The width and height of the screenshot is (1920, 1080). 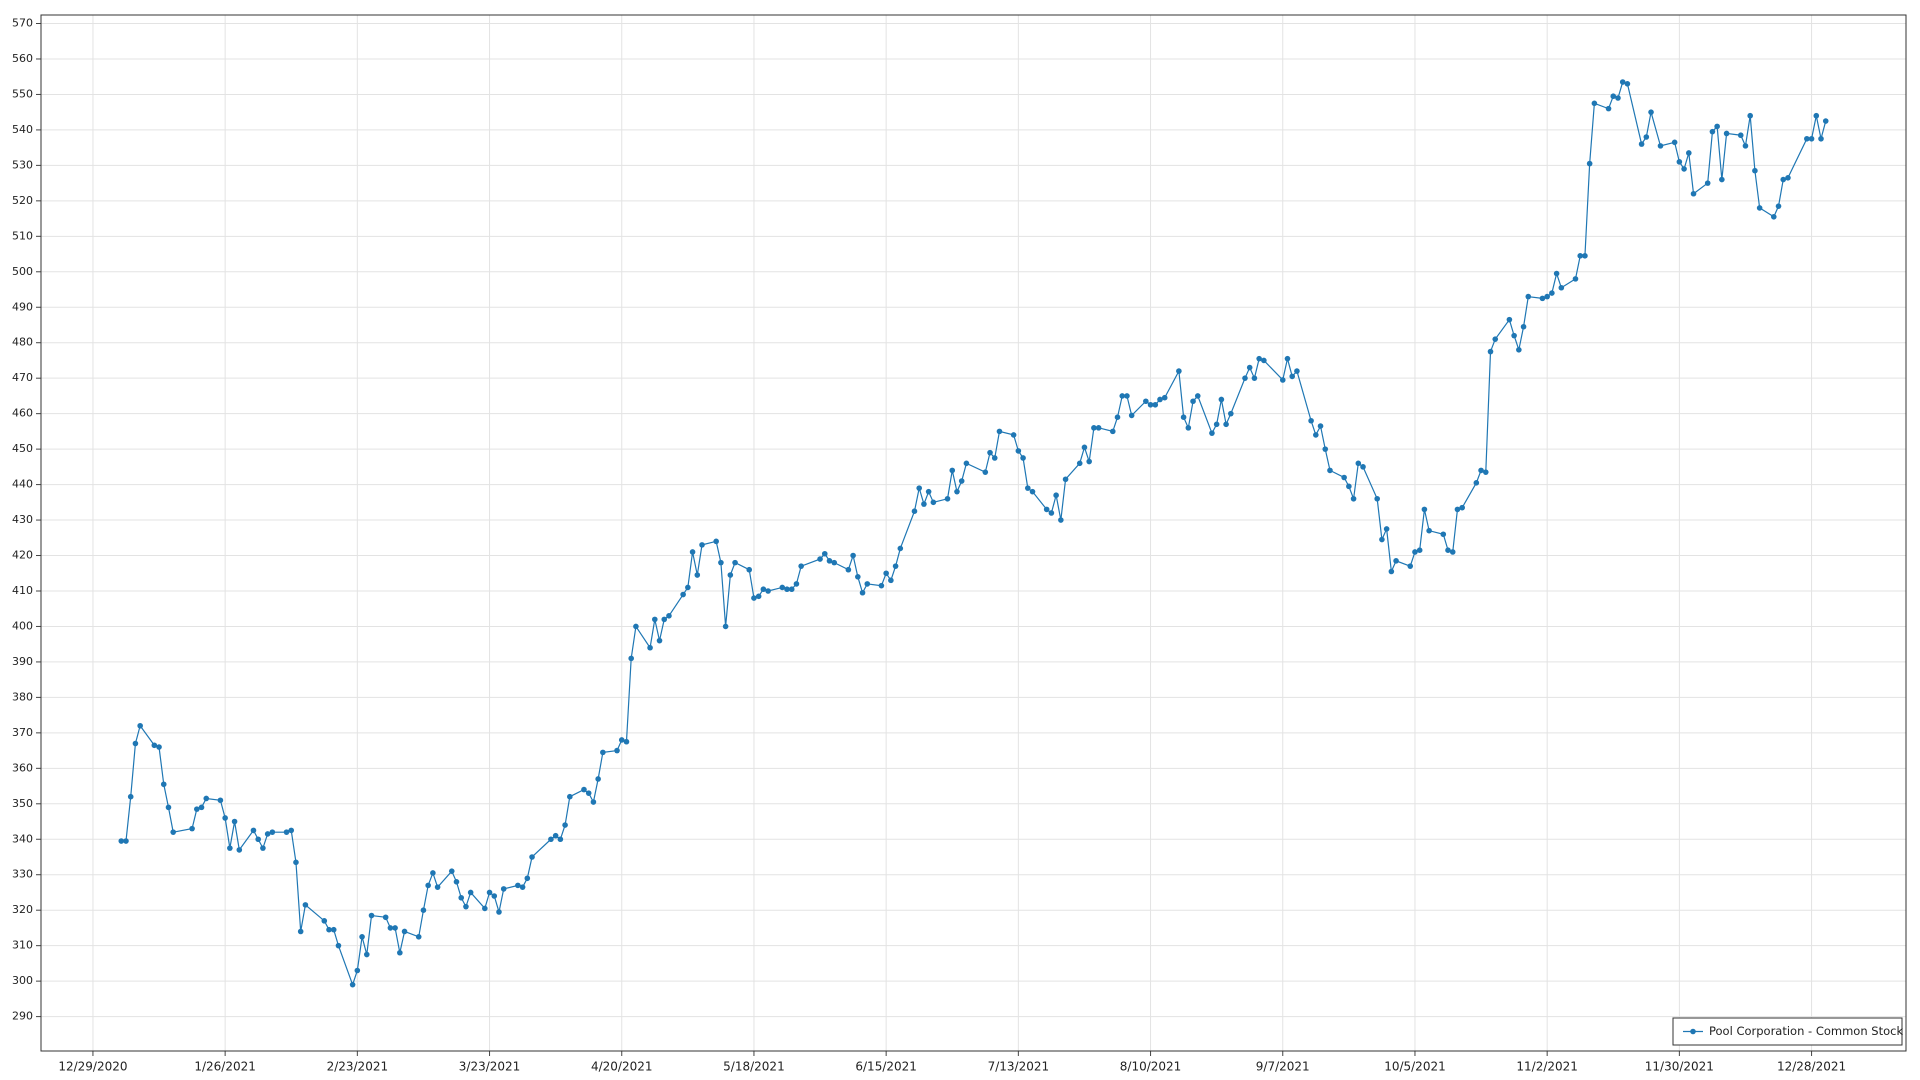 What do you see at coordinates (22, 200) in the screenshot?
I see `y-tick-label: 520` at bounding box center [22, 200].